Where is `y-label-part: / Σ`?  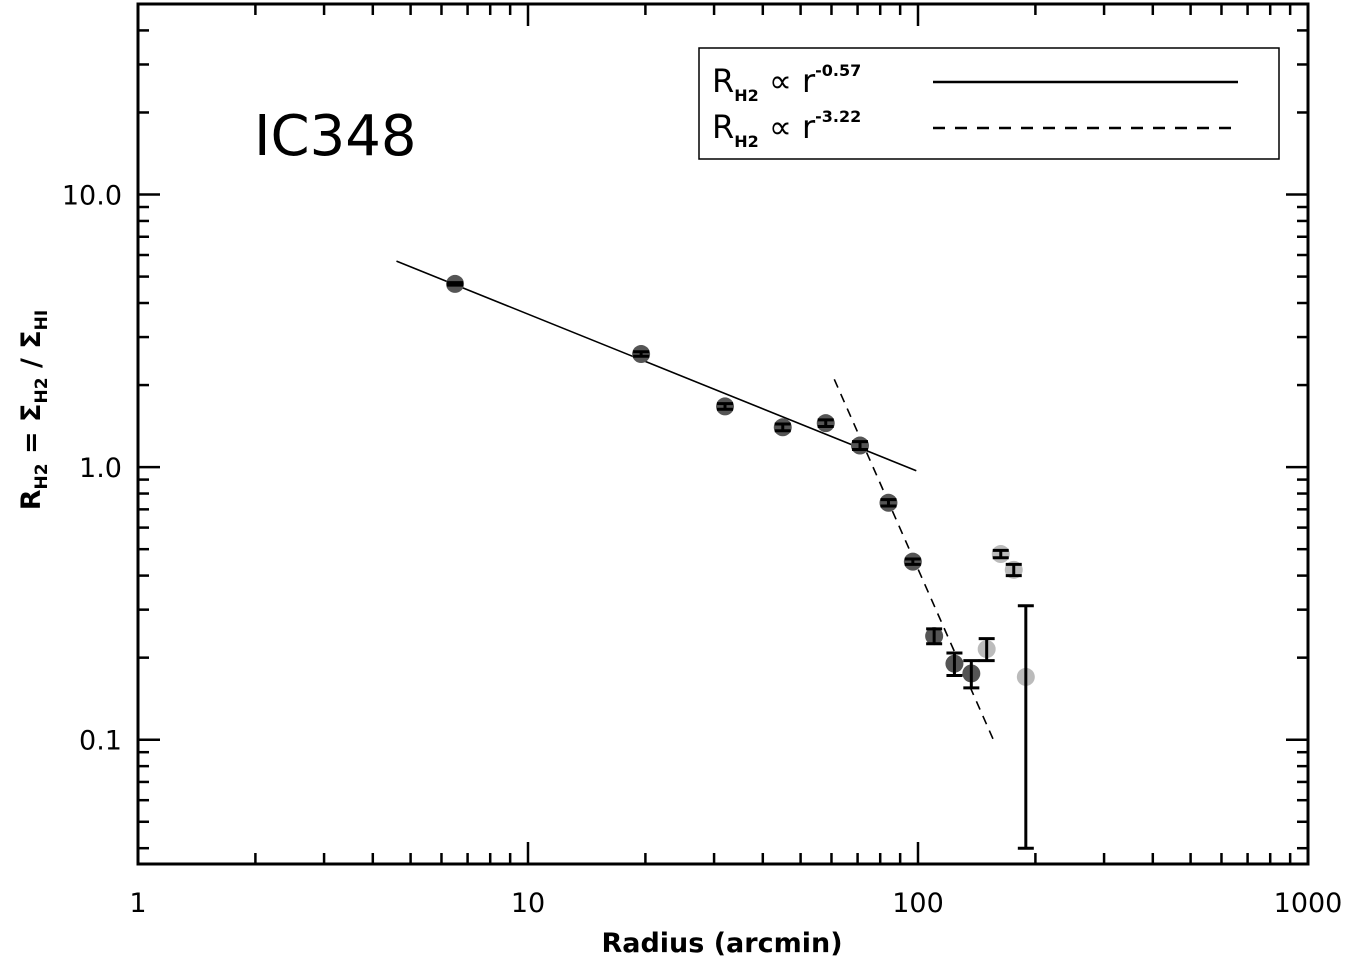
y-label-part: / Σ is located at coordinates (31, 353).